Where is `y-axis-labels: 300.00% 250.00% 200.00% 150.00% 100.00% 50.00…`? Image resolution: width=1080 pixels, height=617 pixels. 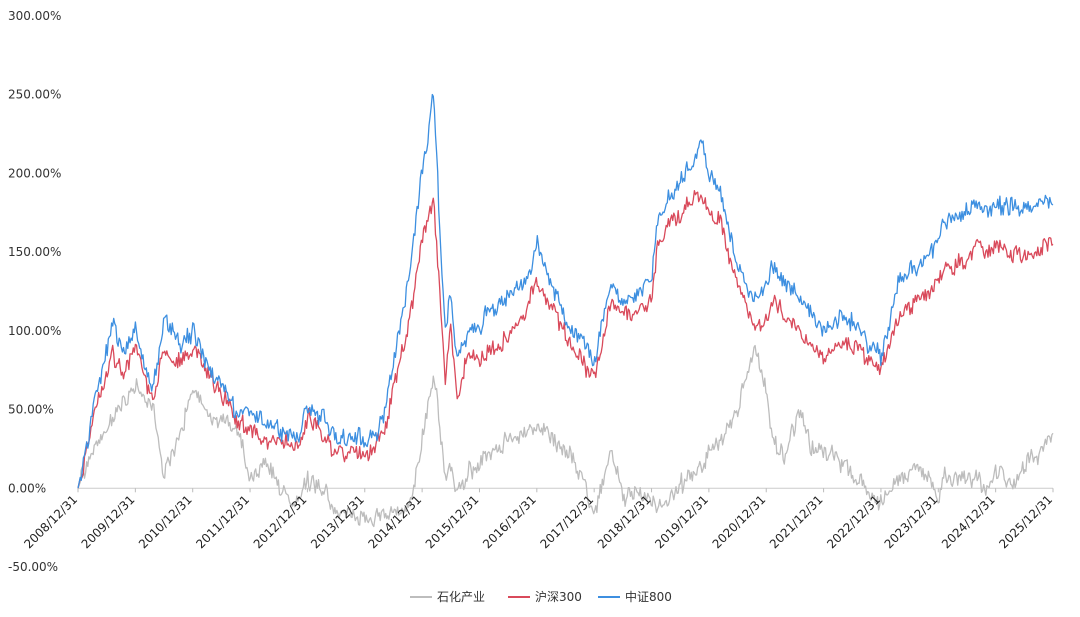
y-axis-labels: 300.00% 250.00% 200.00% 150.00% 100.00% 50.00… is located at coordinates (34, 291).